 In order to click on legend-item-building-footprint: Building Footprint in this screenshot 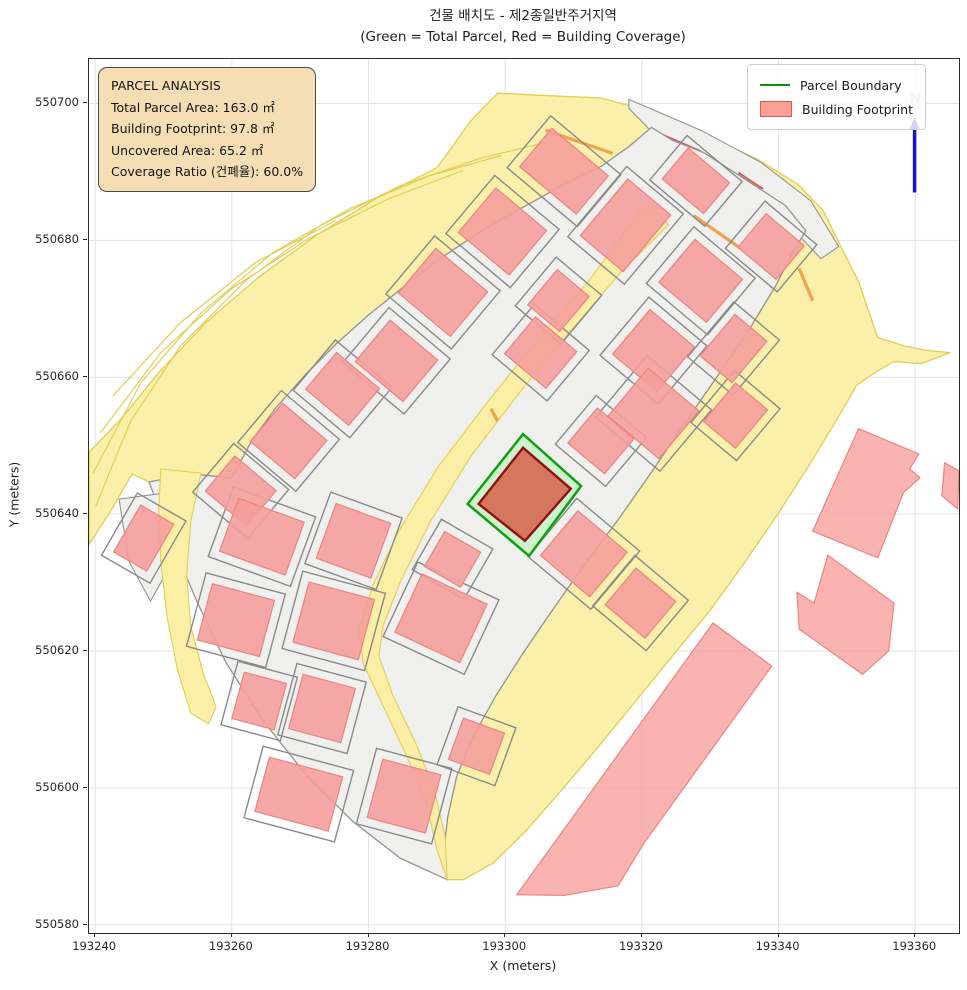, I will do `click(836, 109)`.